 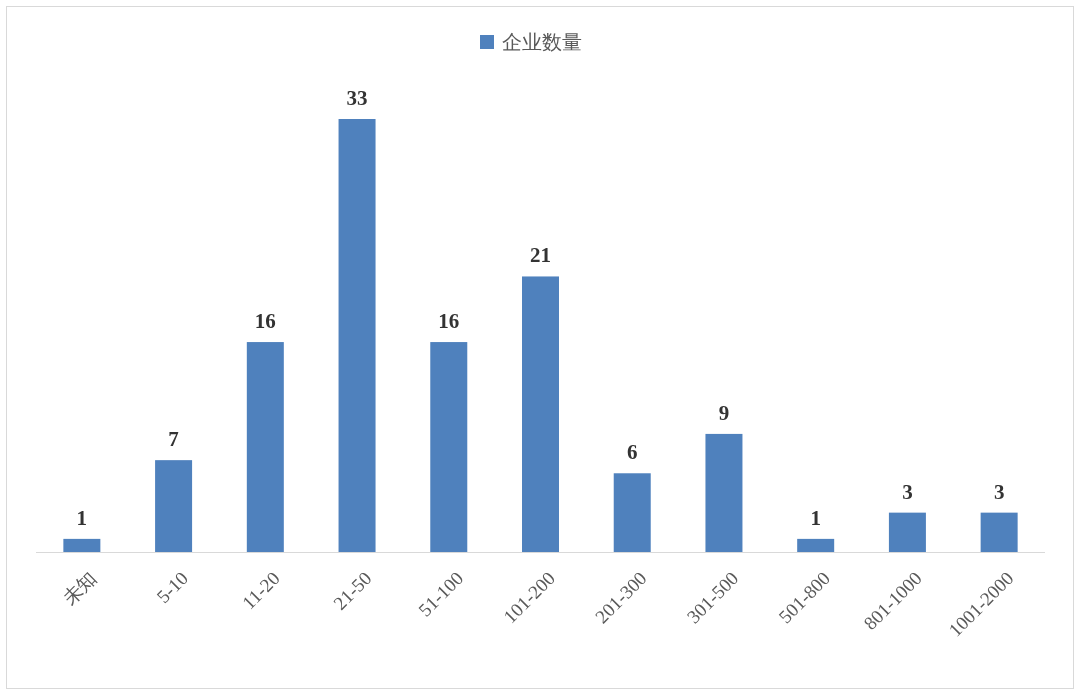 I want to click on data-label: 6, so click(x=632, y=452).